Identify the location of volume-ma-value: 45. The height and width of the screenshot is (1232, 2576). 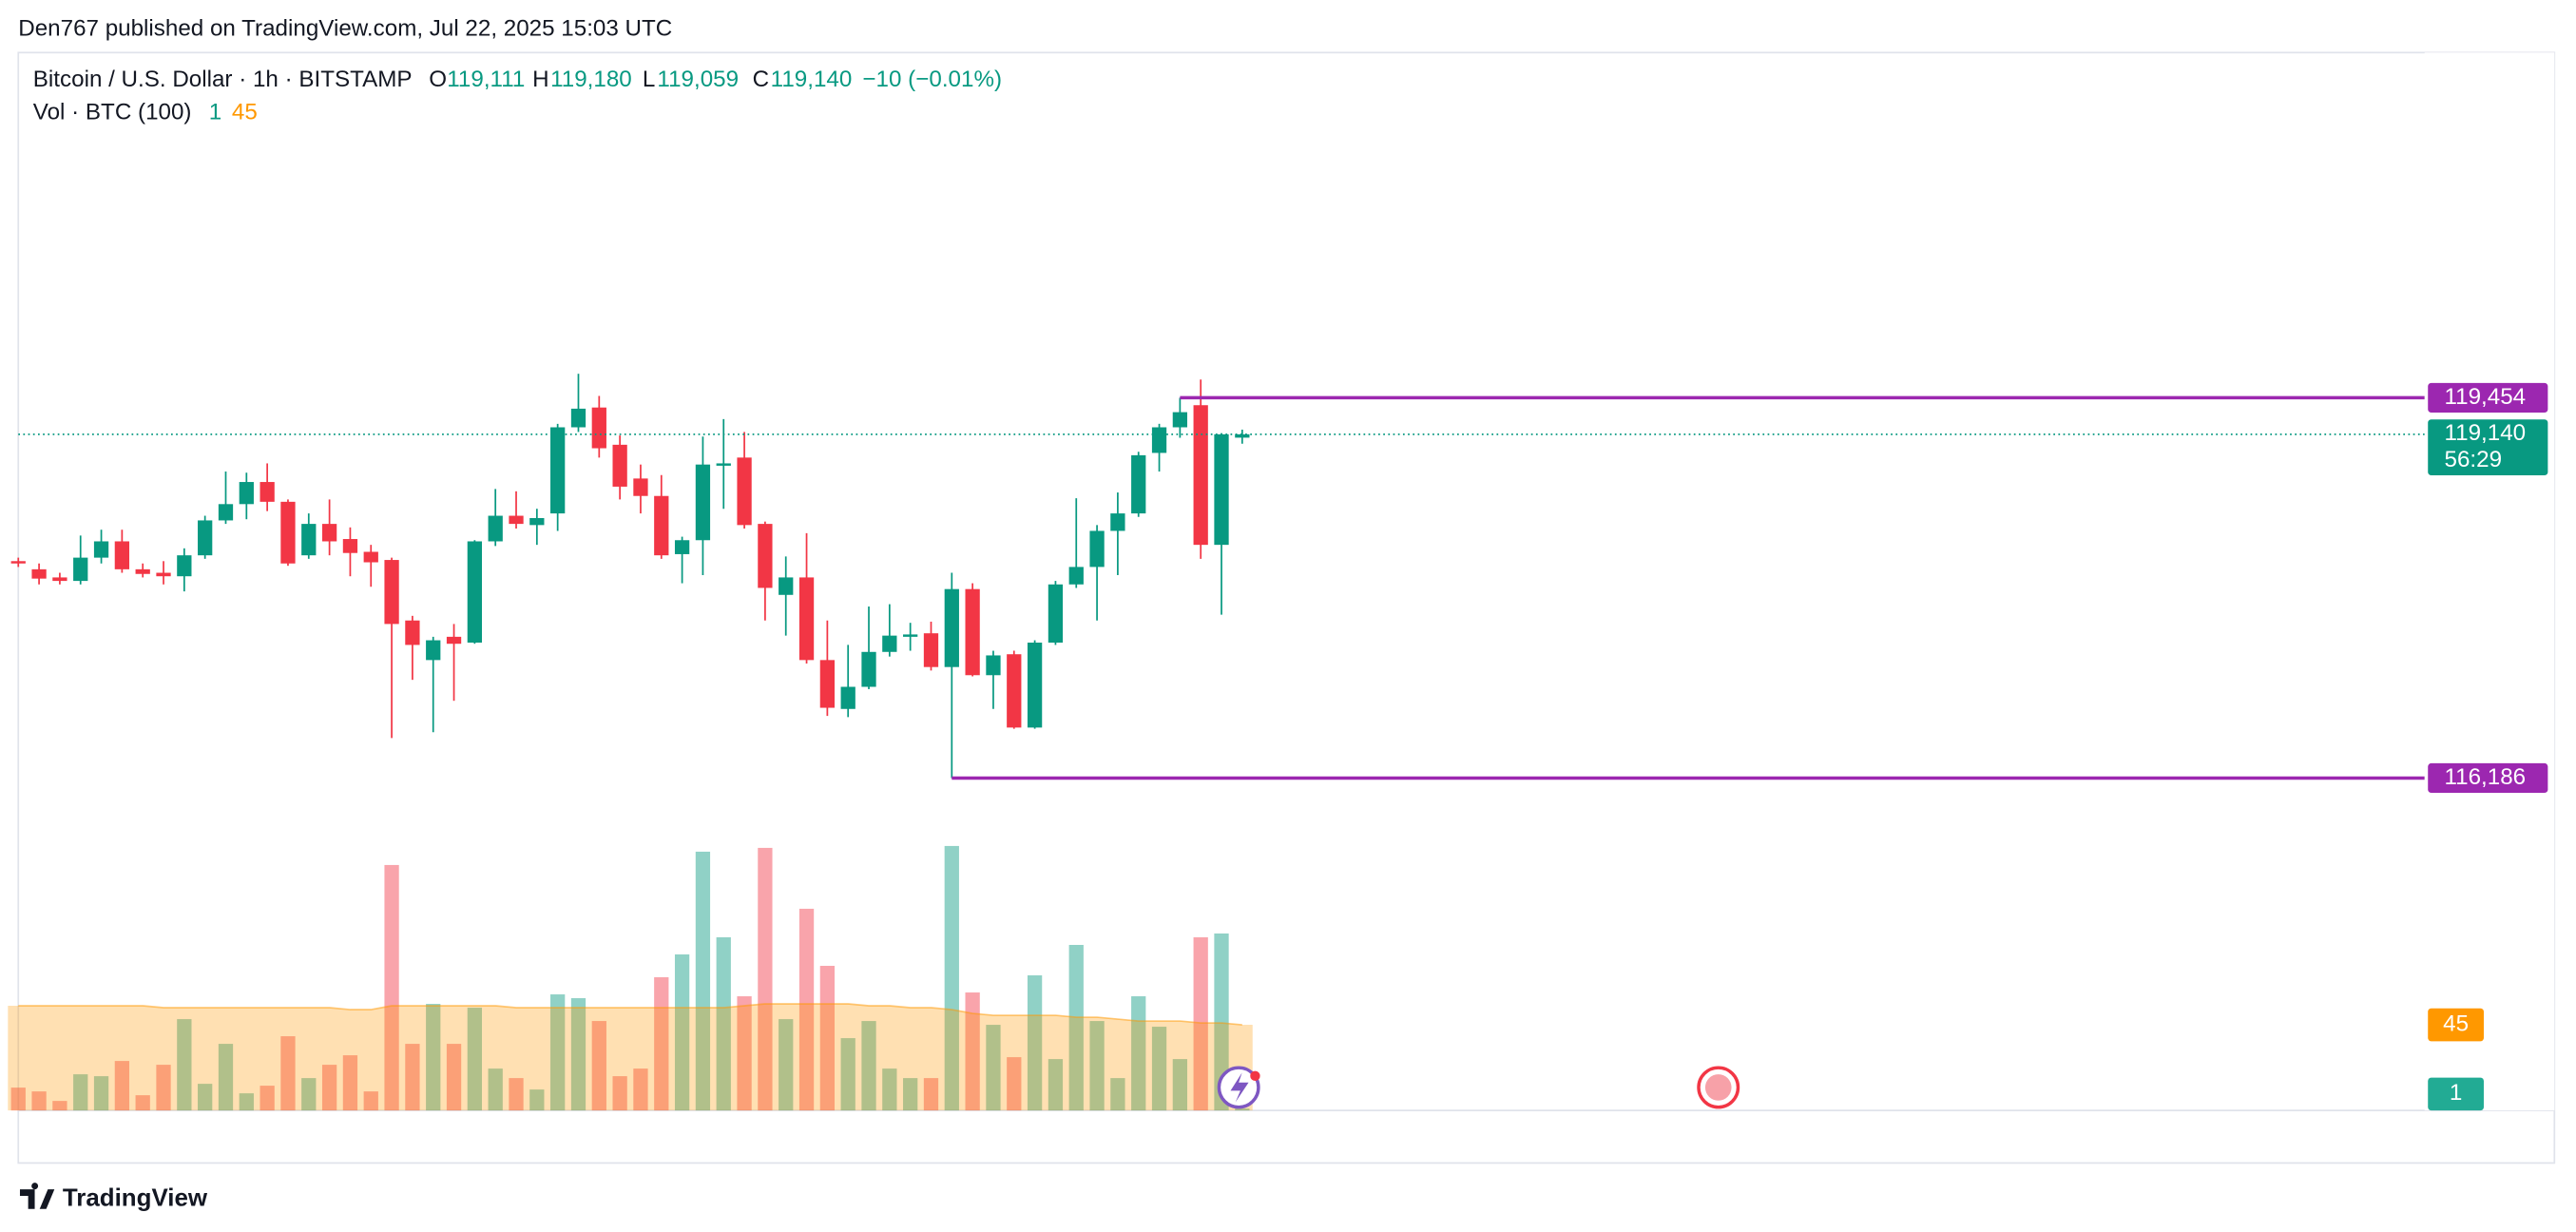
(245, 112).